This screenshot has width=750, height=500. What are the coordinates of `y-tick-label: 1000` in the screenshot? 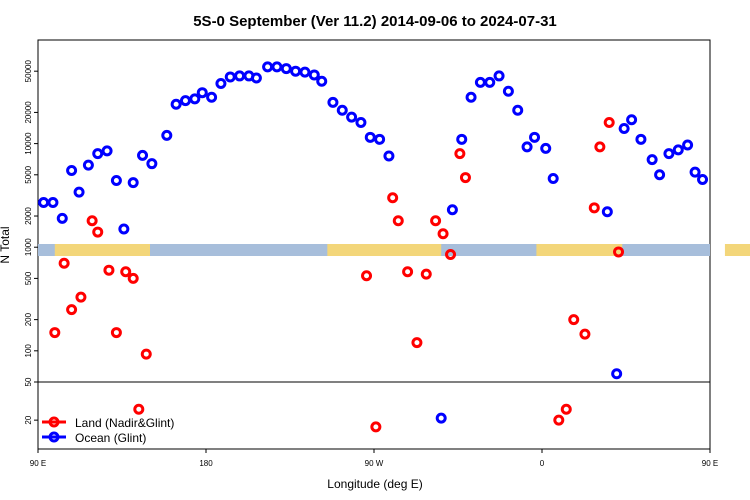 It's located at (28, 247).